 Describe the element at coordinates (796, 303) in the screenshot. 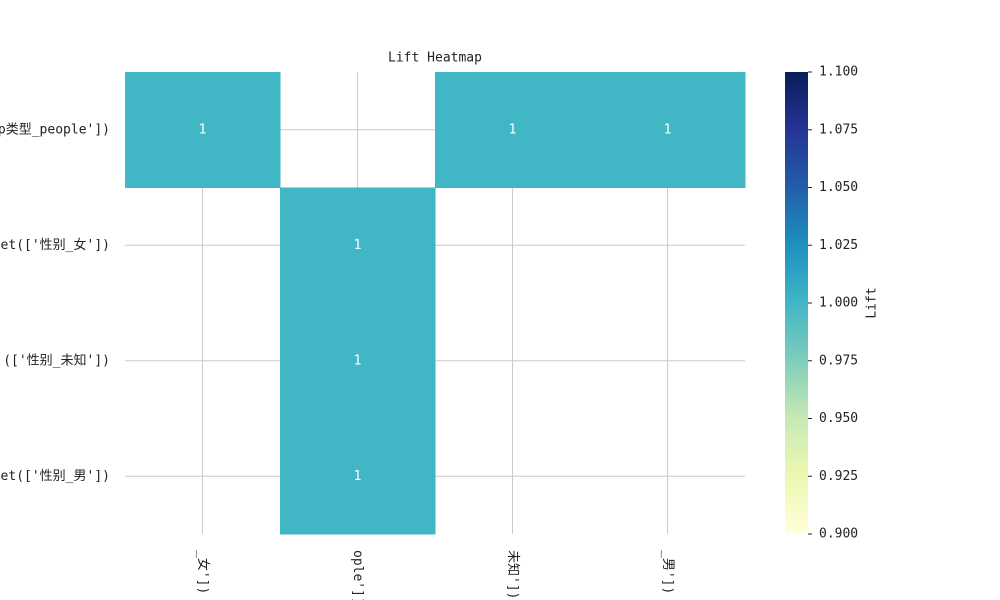

I see `colorbar` at that location.